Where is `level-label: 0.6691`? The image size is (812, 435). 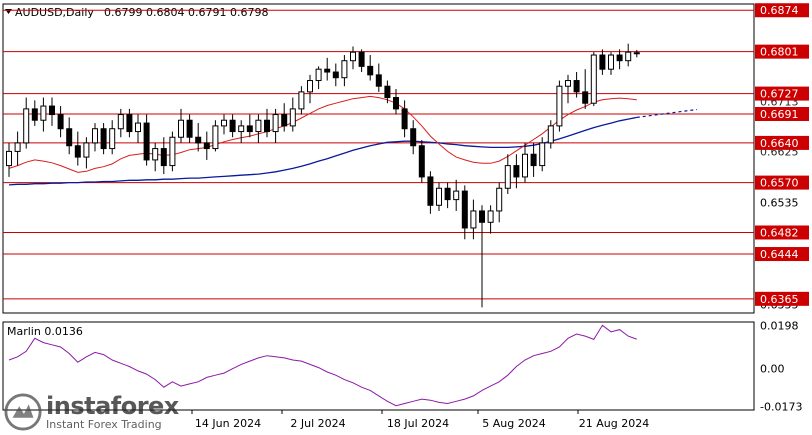 level-label: 0.6691 is located at coordinates (779, 114).